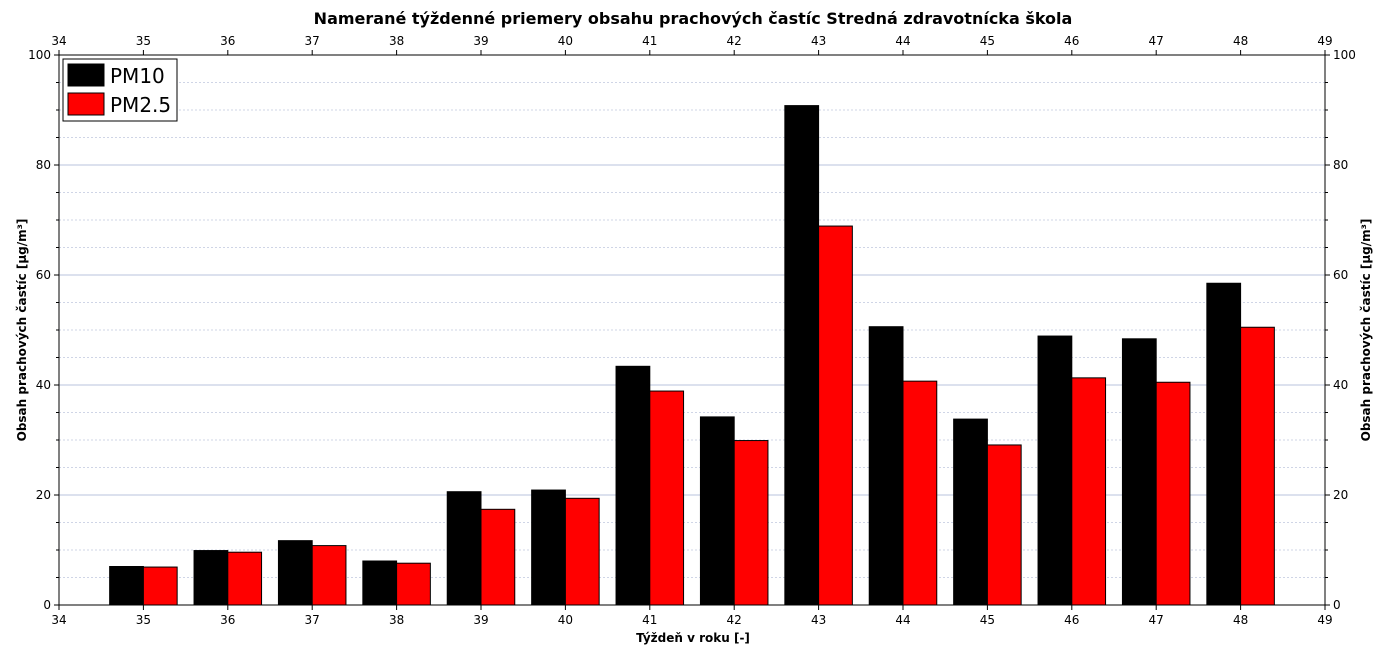 The width and height of the screenshot is (1386, 661). Describe the element at coordinates (43, 275) in the screenshot. I see `y-tick-label-left: 60` at that location.